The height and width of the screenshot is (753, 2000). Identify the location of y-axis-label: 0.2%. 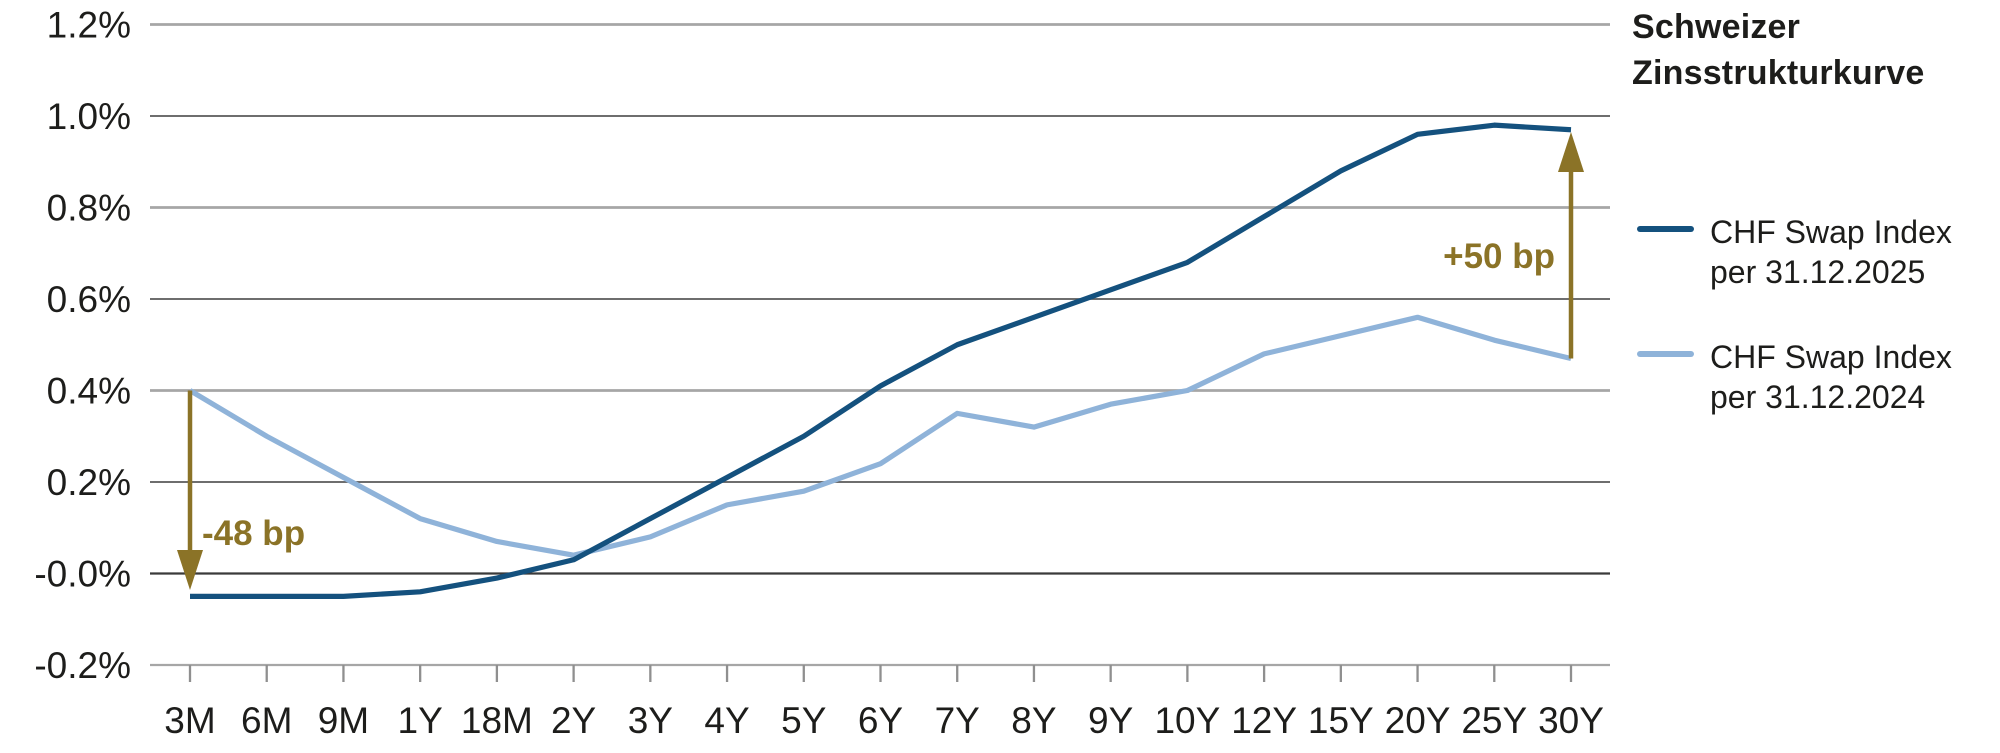
(89, 482).